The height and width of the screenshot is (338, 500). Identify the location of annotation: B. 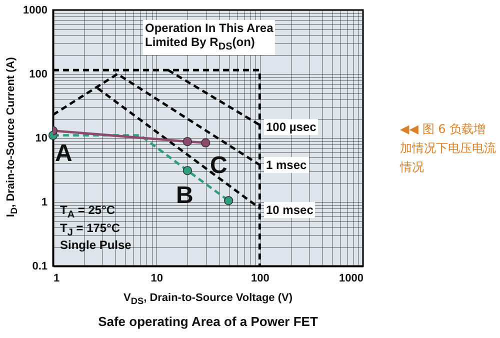
(185, 195).